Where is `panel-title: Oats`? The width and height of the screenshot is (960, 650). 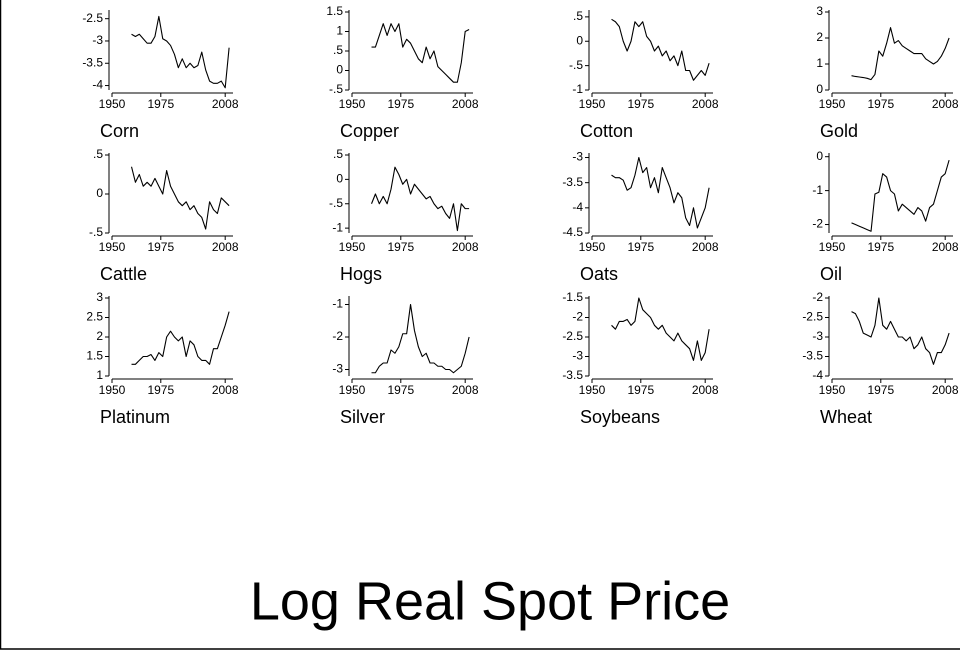
panel-title: Oats is located at coordinates (599, 274).